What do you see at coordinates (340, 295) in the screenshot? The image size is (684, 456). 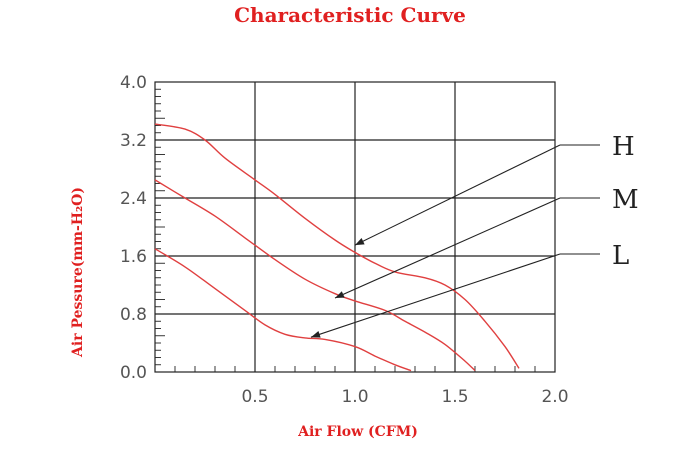 I see `arrowhead-m` at bounding box center [340, 295].